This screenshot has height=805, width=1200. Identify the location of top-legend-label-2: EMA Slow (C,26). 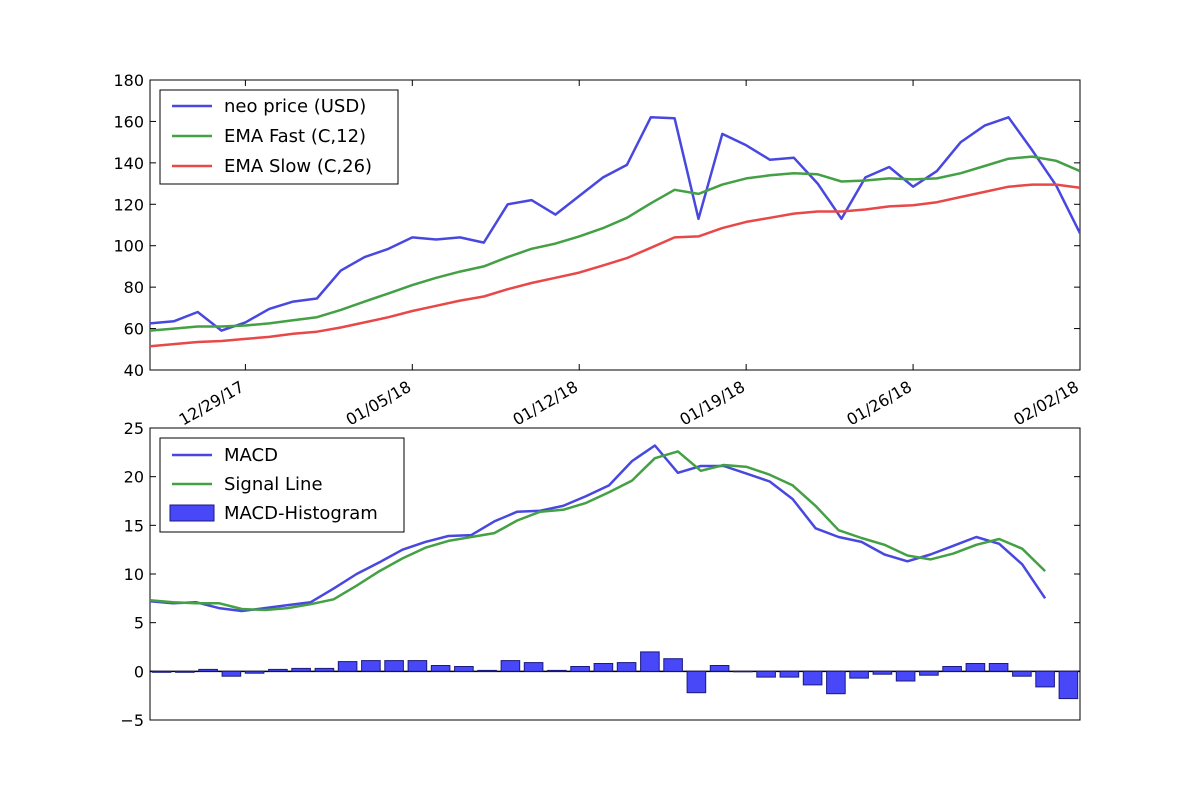
(298, 166).